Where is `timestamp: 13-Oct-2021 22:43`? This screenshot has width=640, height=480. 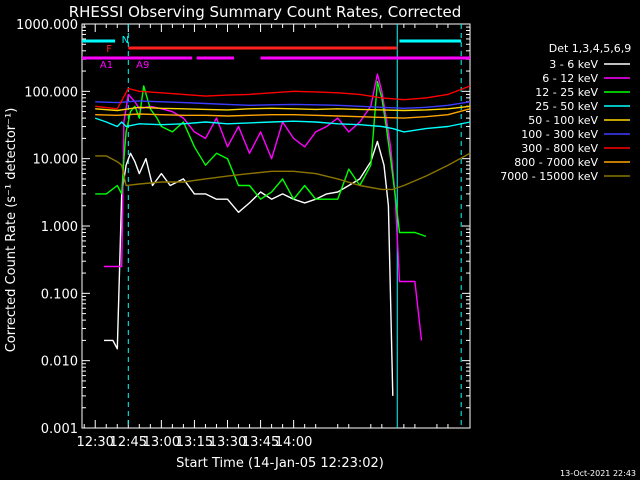 timestamp: 13-Oct-2021 22:43 is located at coordinates (598, 473).